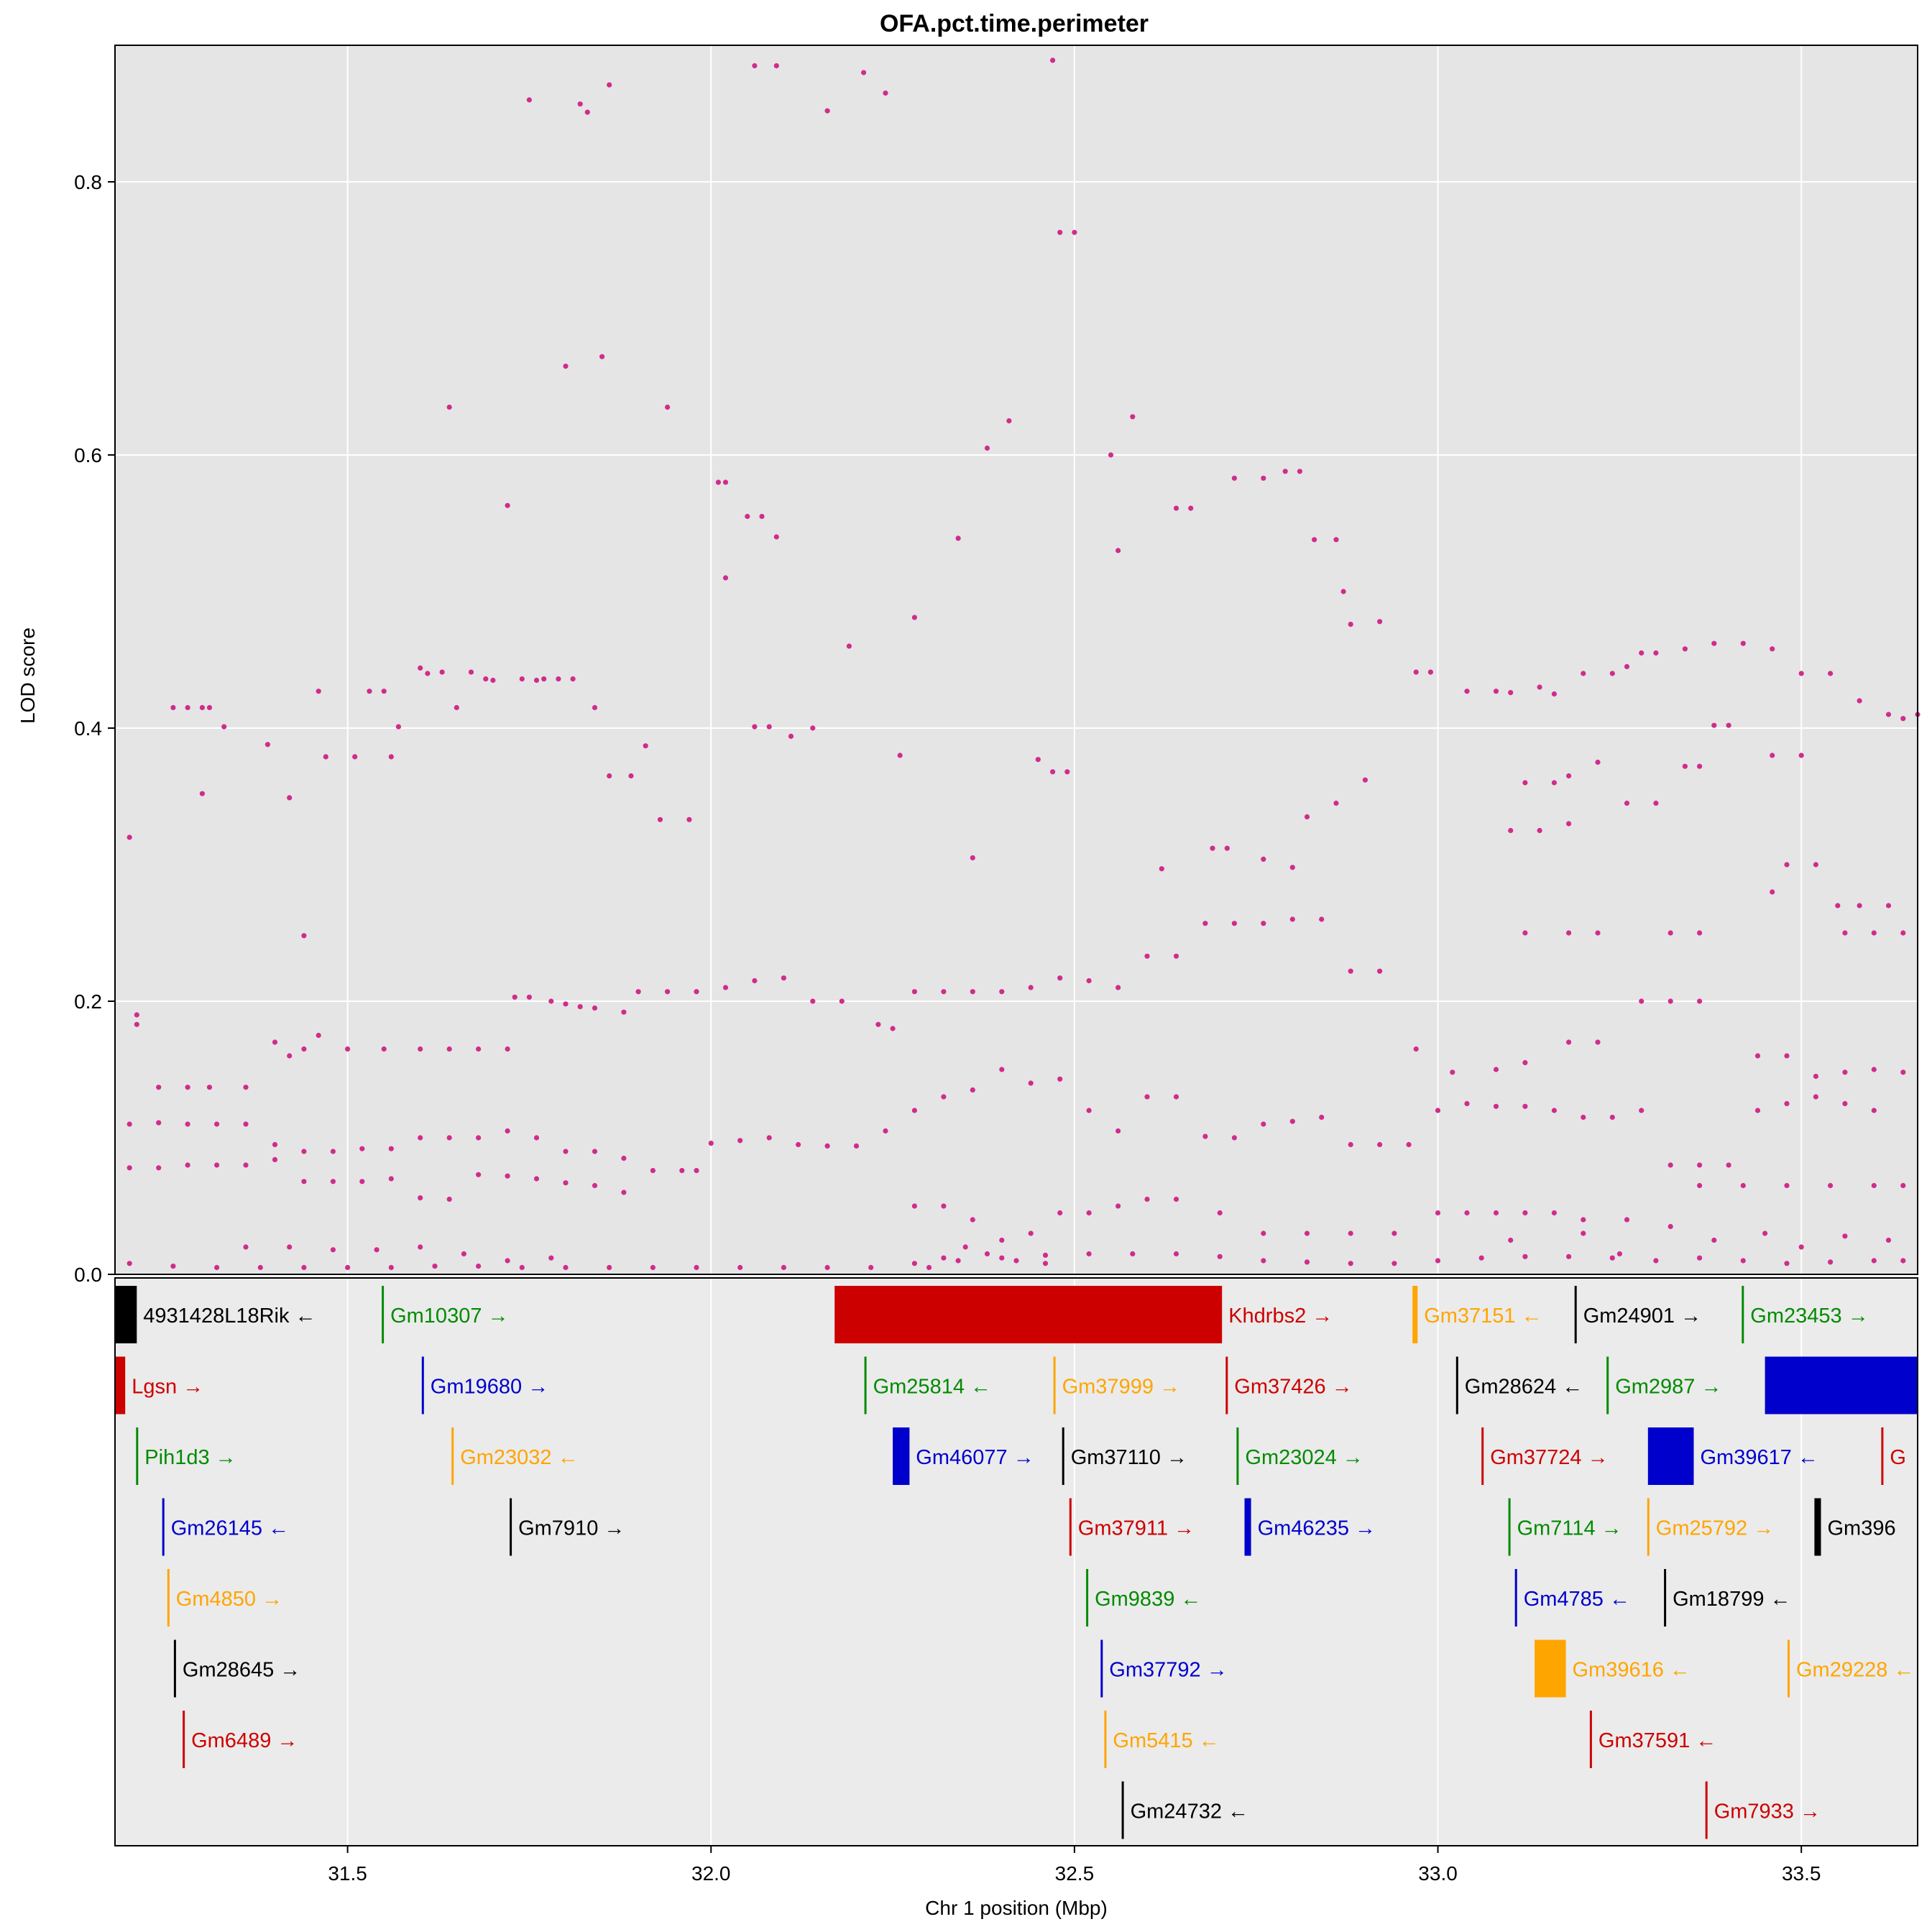 The height and width of the screenshot is (1932, 1932). I want to click on gene-label: Gm37151 ←, so click(1483, 1316).